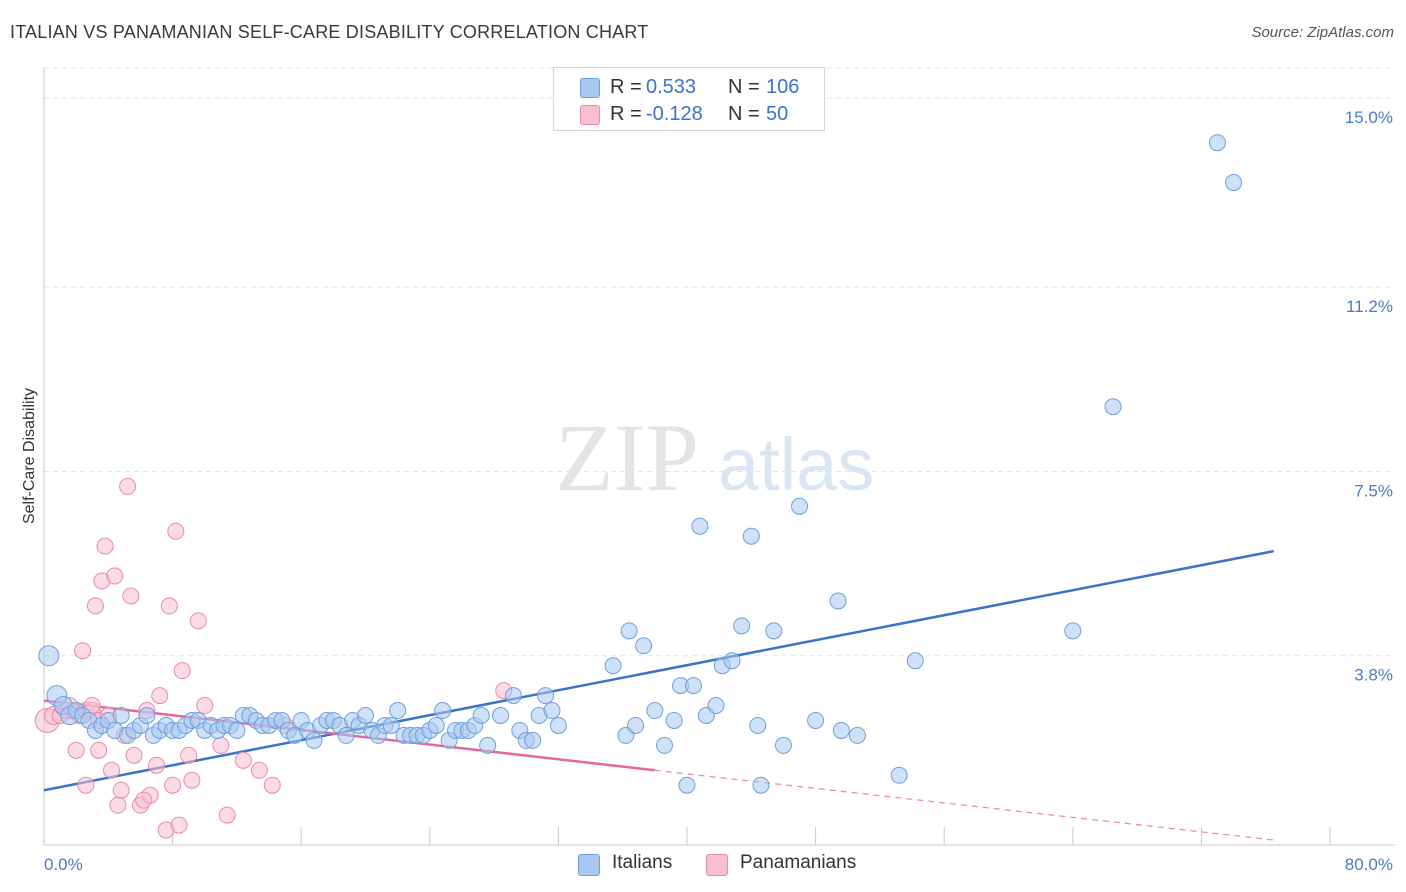  Describe the element at coordinates (964, 805) in the screenshot. I see `panamanians-trend-extension` at that location.